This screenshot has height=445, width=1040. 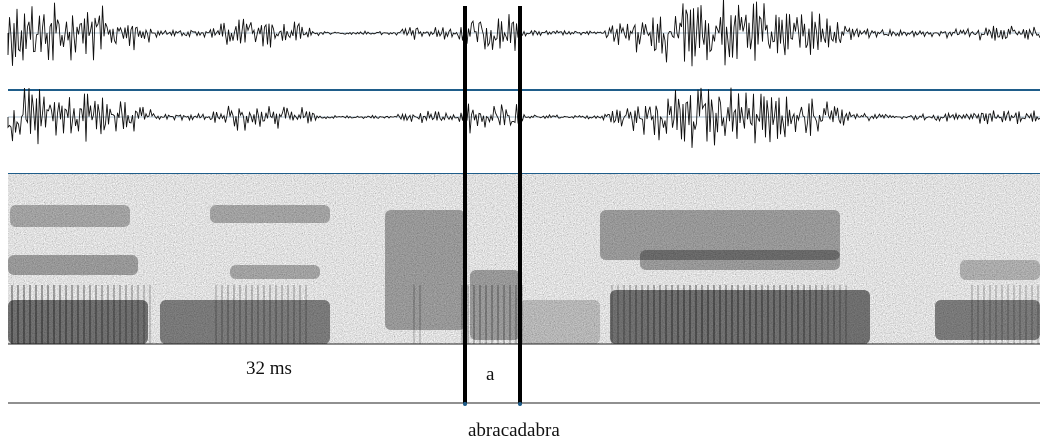 I want to click on duration-label: 32 ms, so click(x=269, y=368).